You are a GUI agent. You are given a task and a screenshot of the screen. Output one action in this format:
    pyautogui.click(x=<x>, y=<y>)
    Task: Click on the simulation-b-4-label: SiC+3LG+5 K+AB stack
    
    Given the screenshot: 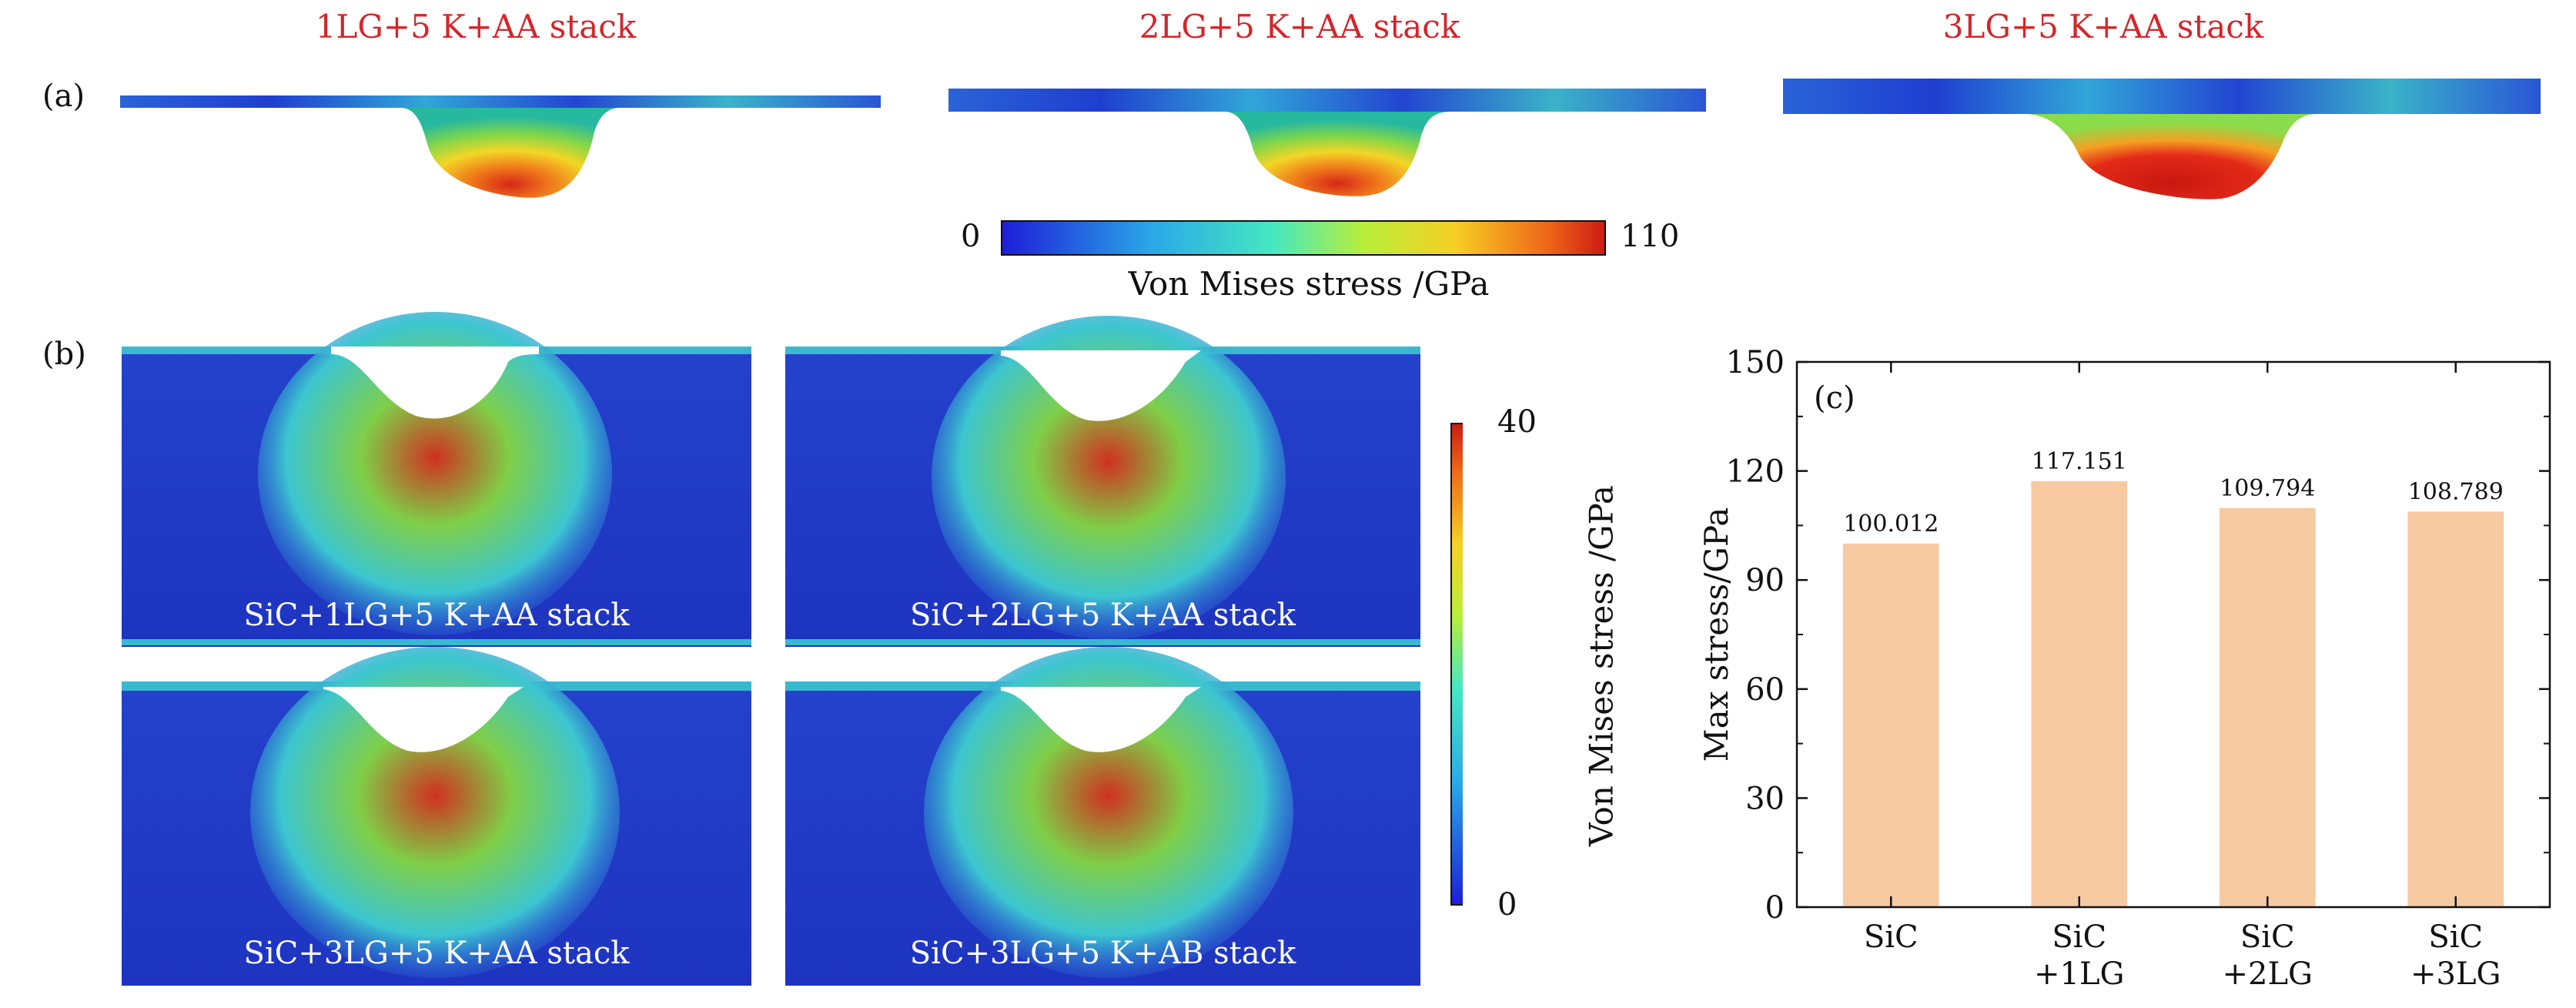 What is the action you would take?
    pyautogui.click(x=1102, y=954)
    